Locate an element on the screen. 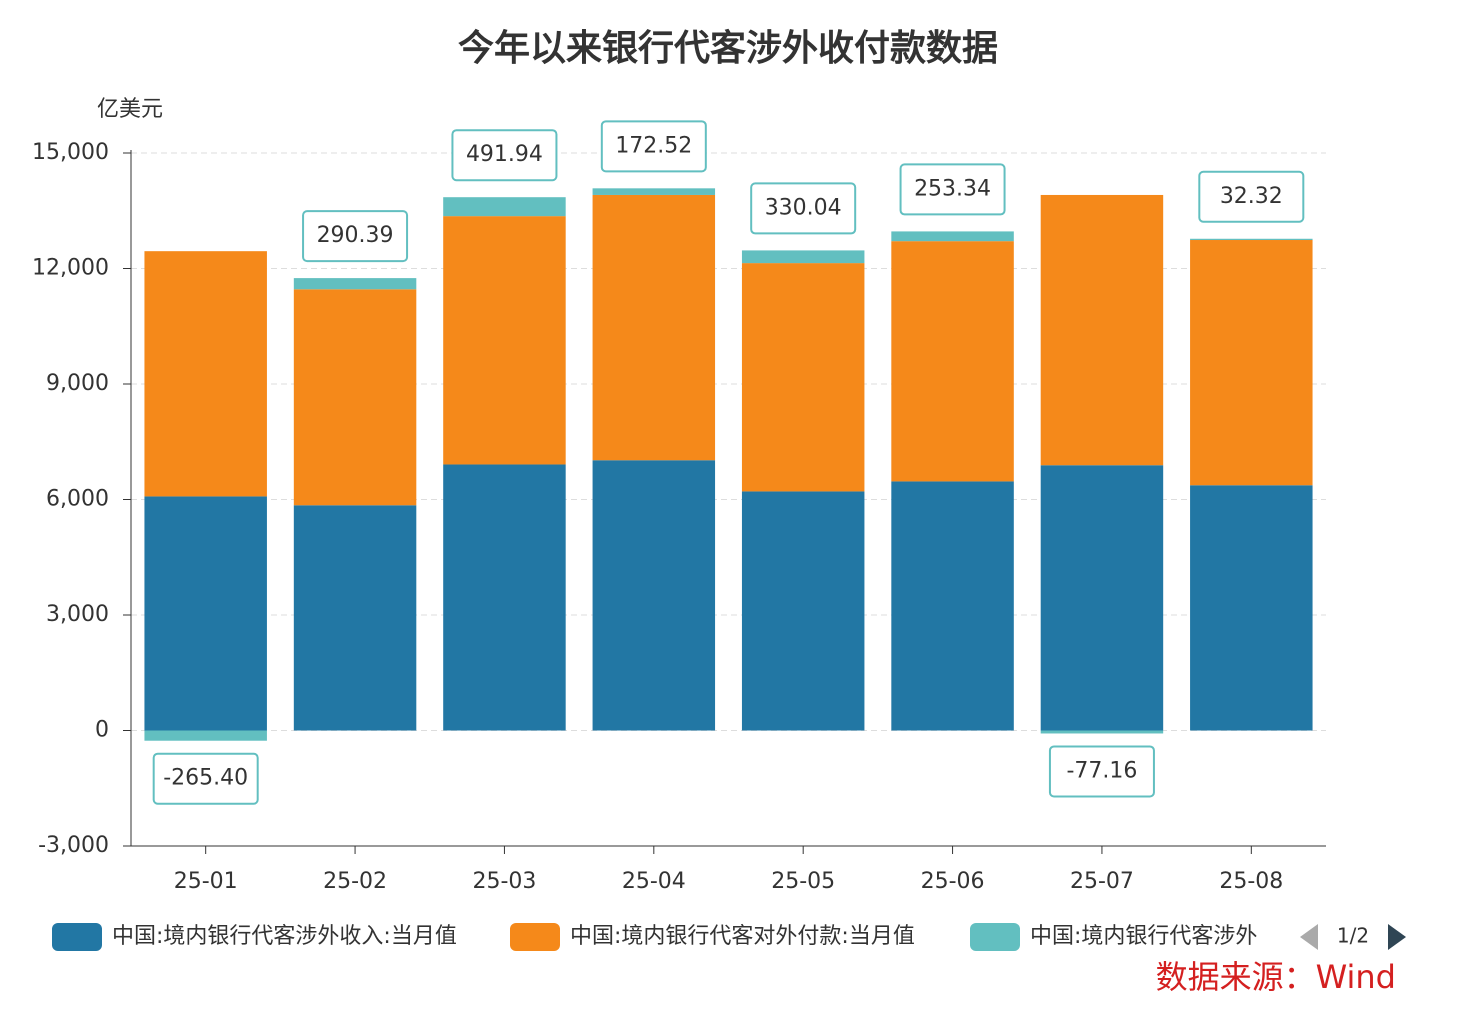 This screenshot has width=1457, height=1024. x-tick-label: 25-01 is located at coordinates (206, 881).